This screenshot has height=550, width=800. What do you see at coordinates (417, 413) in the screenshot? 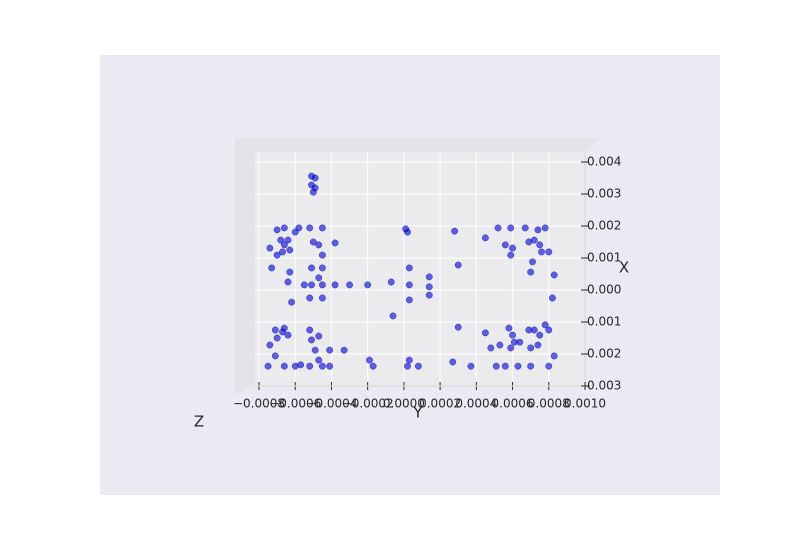
I see `x-axis-label: Y` at bounding box center [417, 413].